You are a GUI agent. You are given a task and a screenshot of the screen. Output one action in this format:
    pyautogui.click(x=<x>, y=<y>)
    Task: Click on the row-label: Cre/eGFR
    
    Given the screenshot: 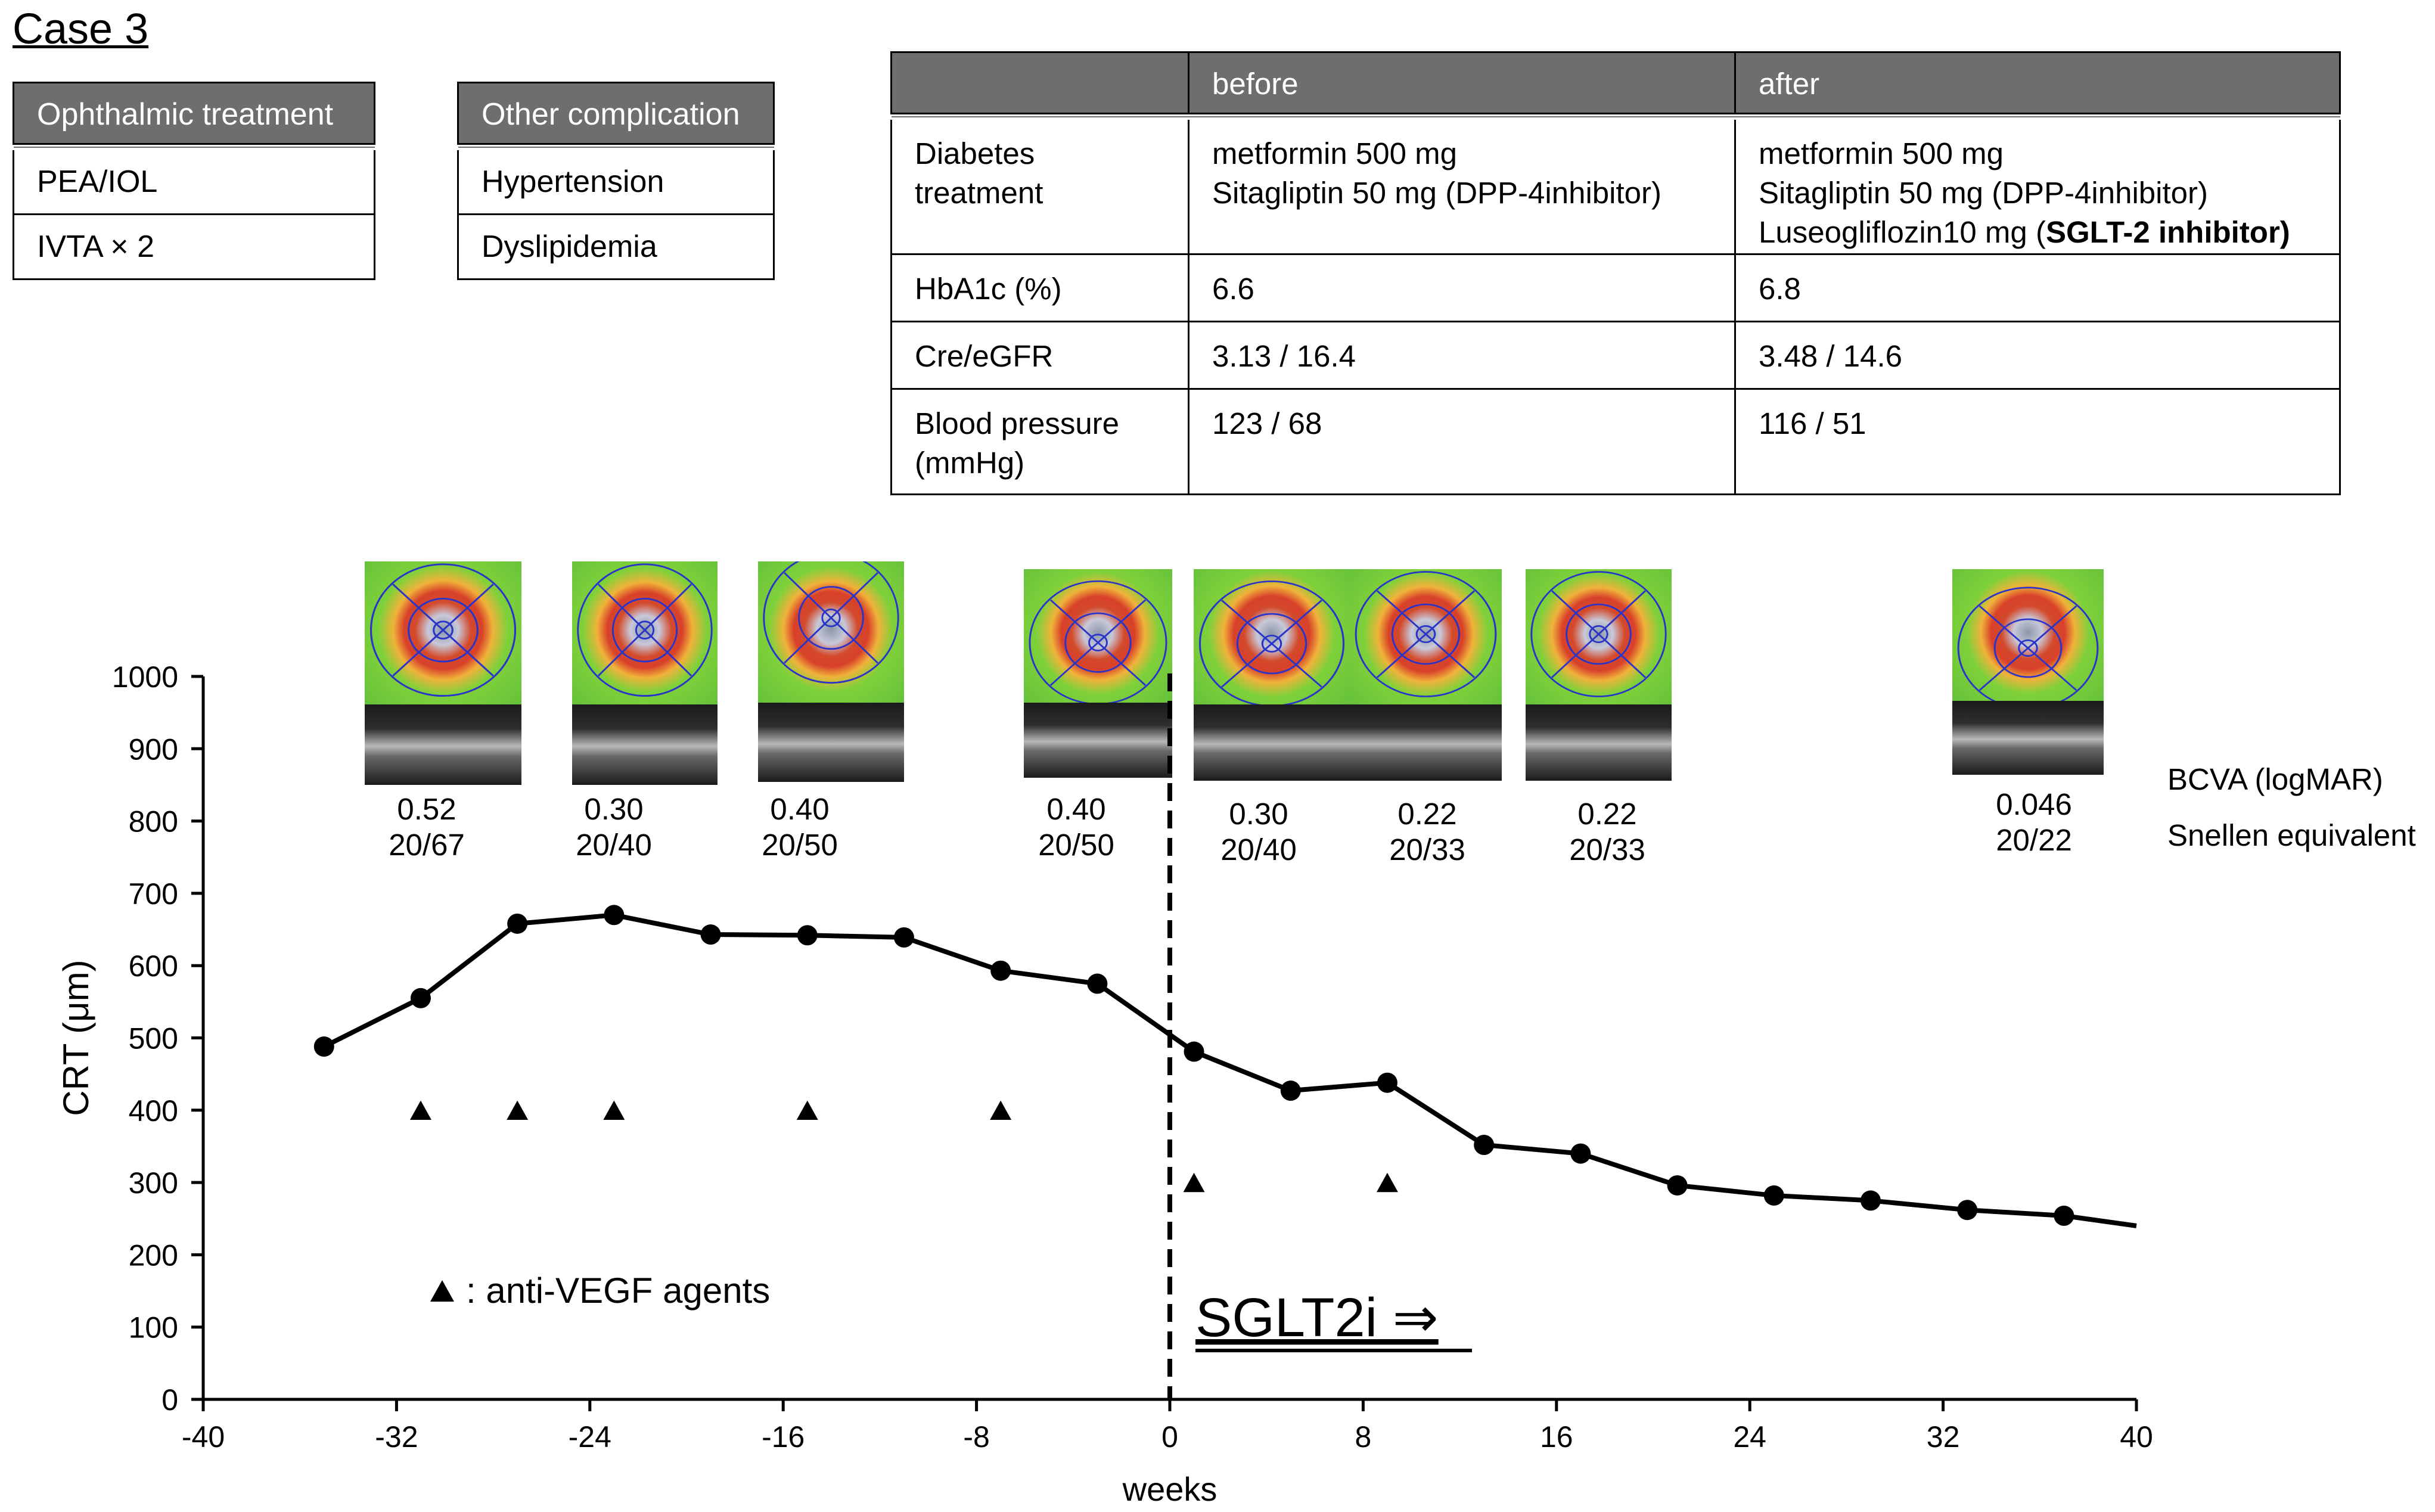 What is the action you would take?
    pyautogui.click(x=1039, y=355)
    